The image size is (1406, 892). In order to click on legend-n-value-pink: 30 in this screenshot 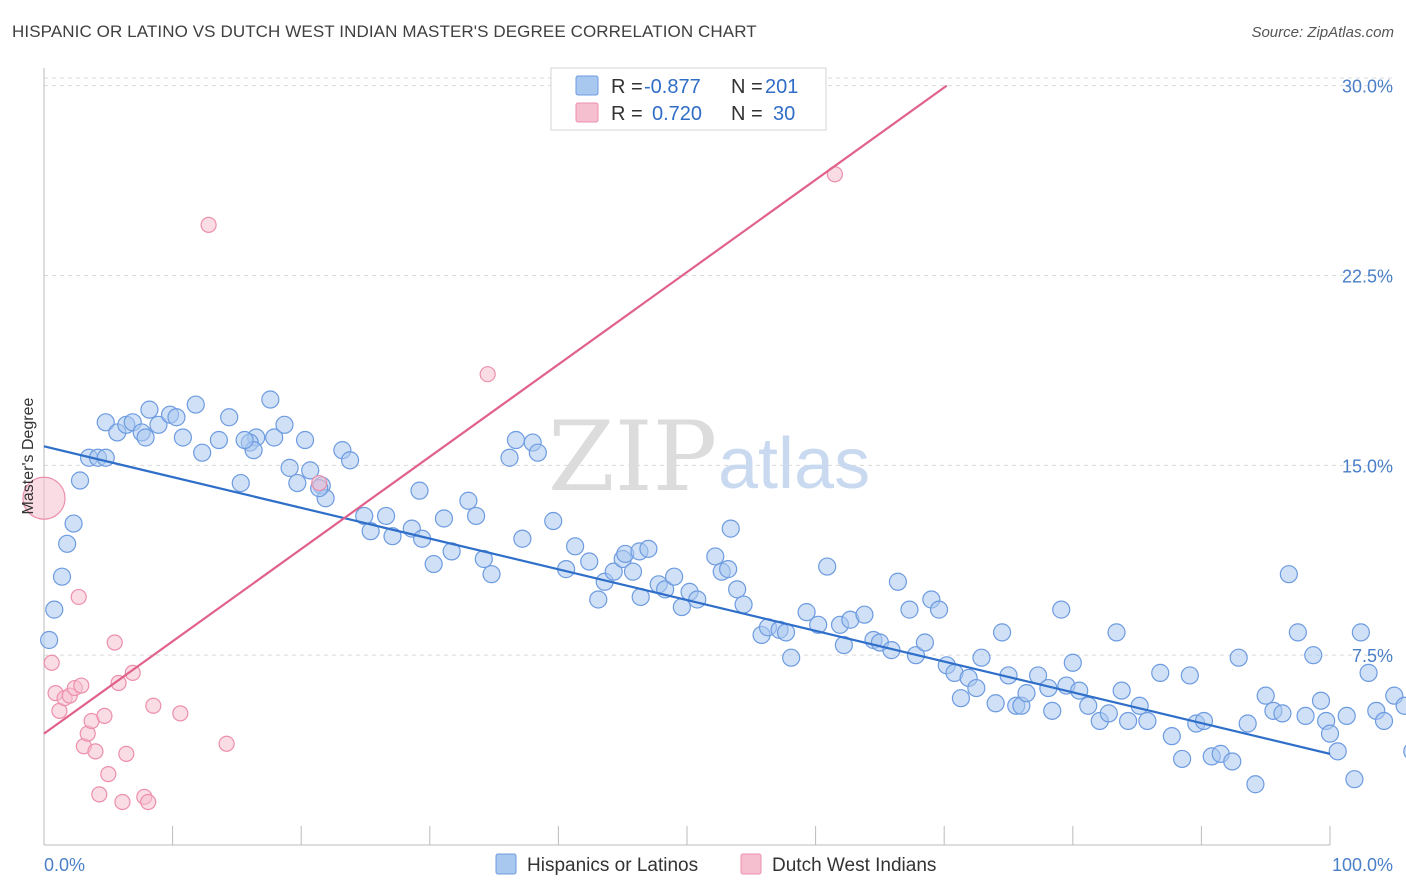, I will do `click(784, 114)`.